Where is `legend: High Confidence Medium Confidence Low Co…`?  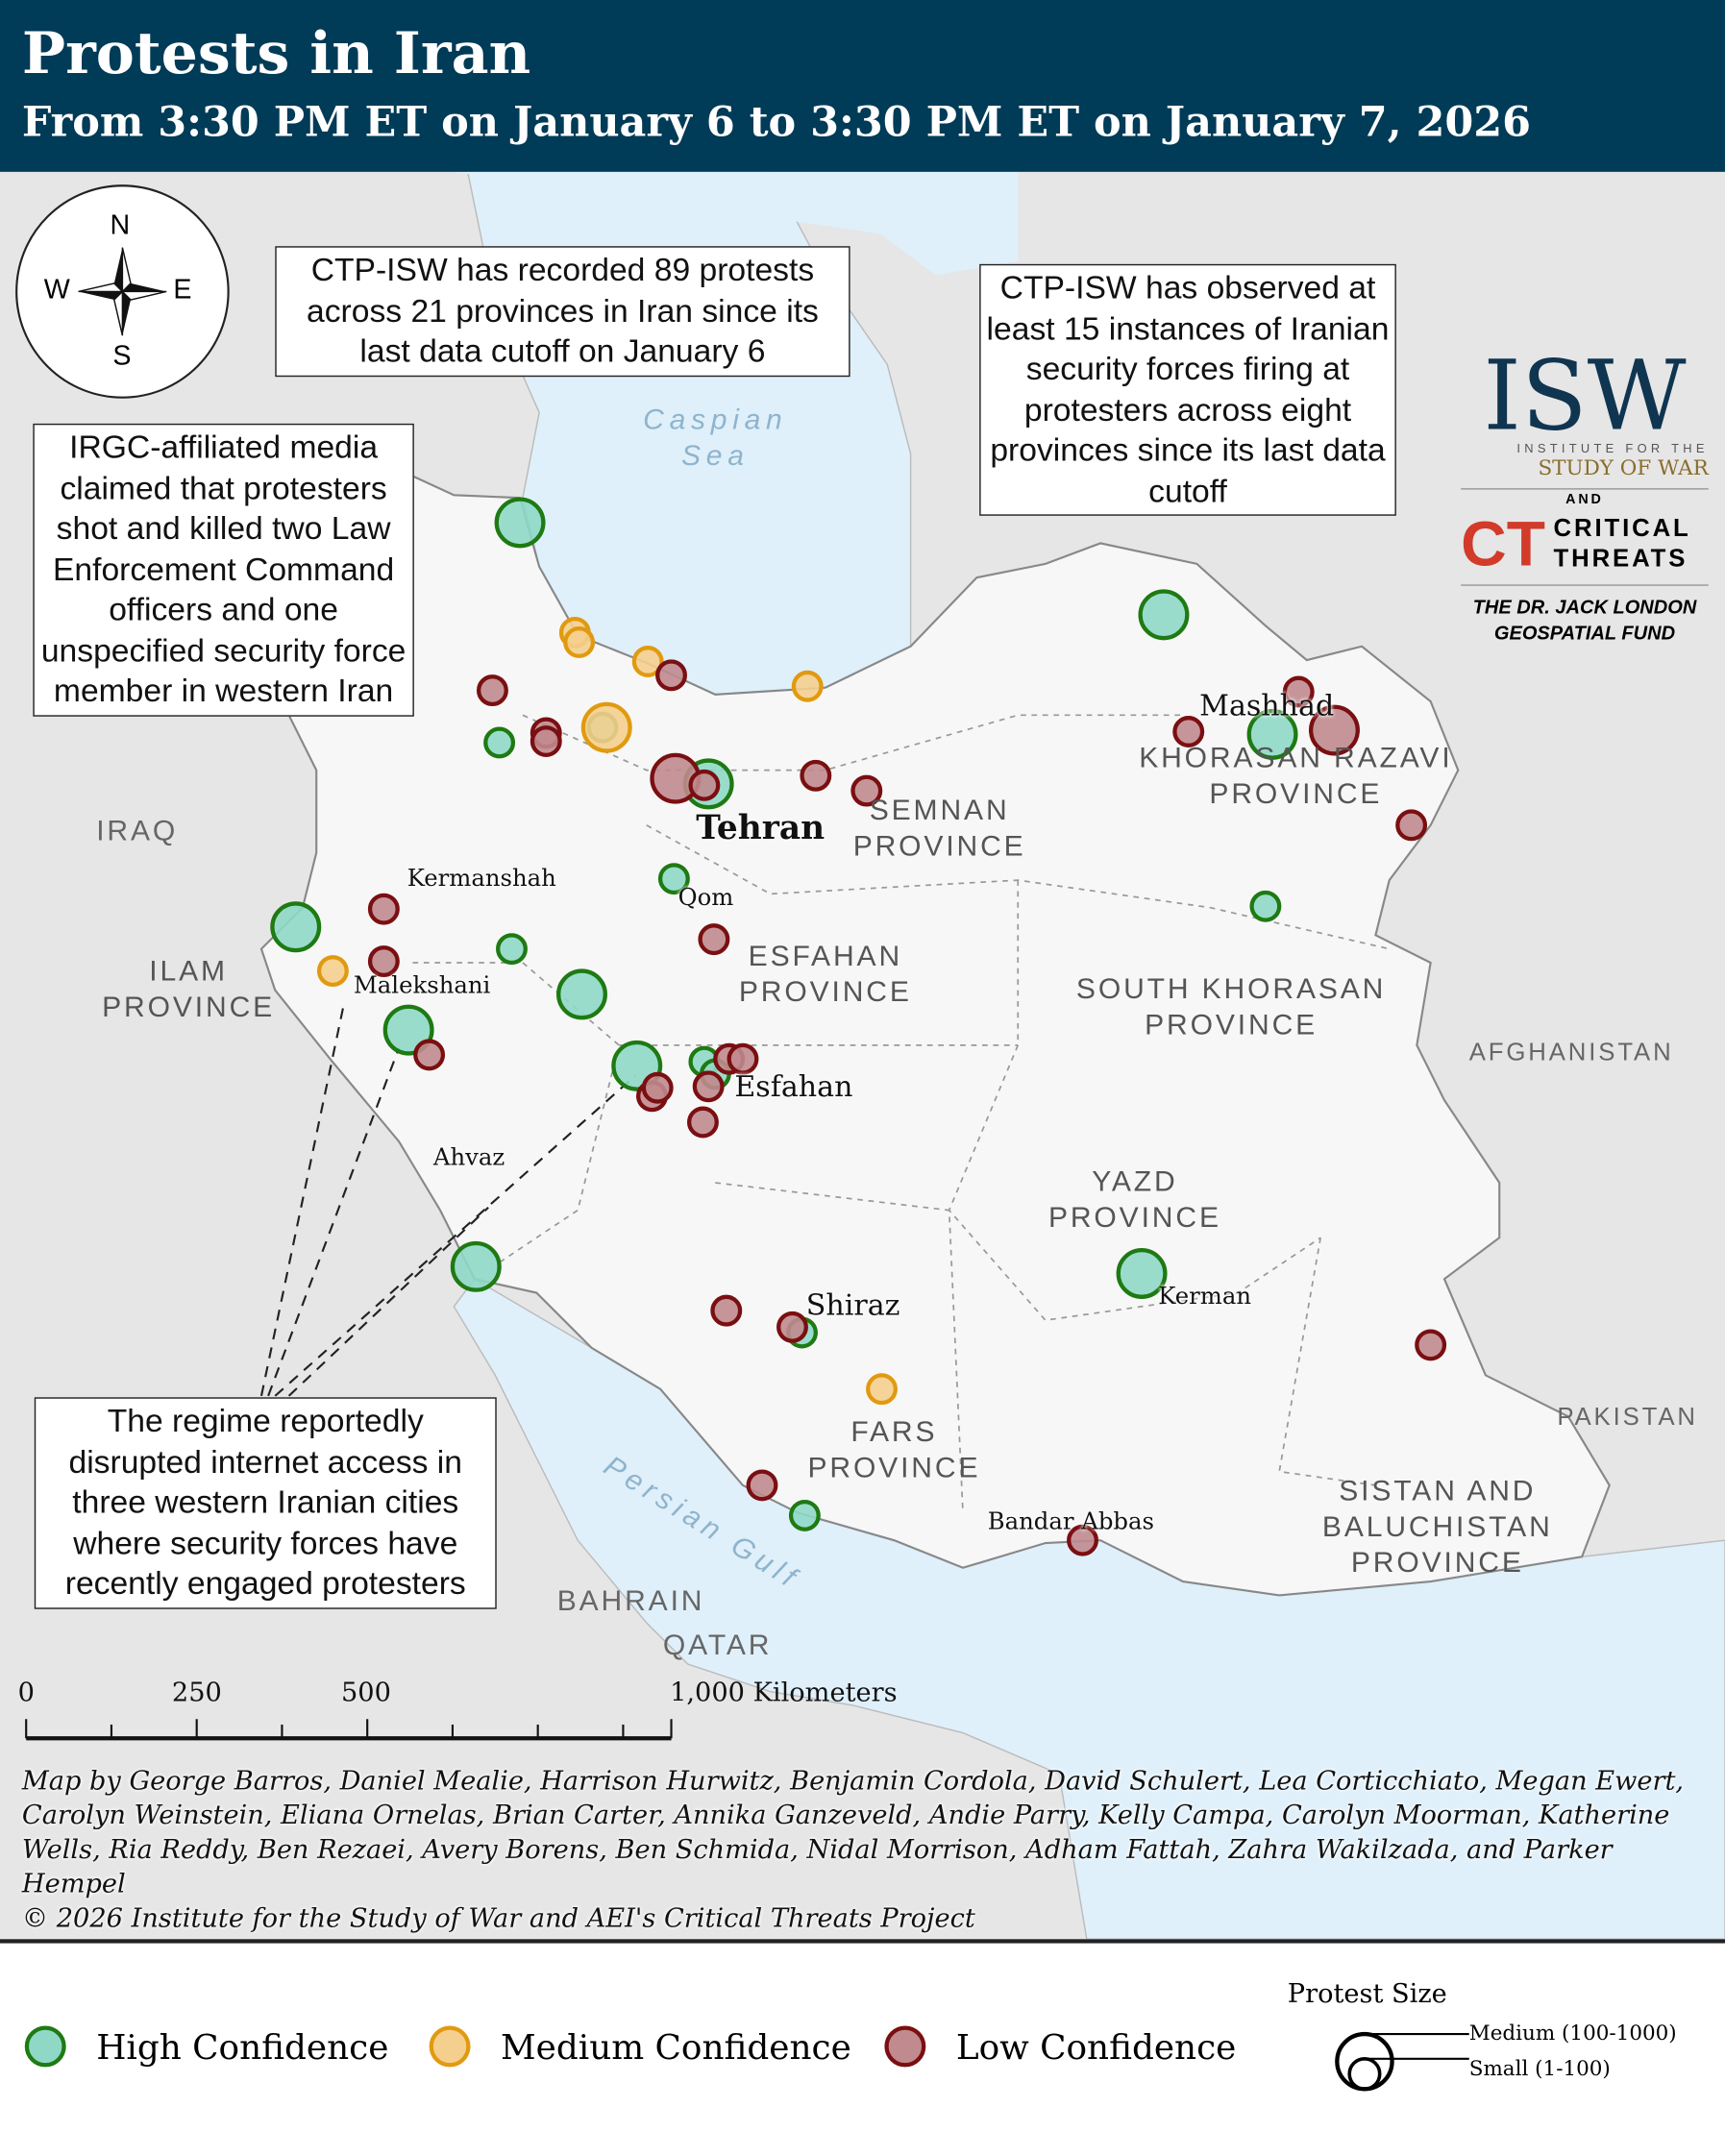
legend: High Confidence Medium Confidence Low Co… is located at coordinates (862, 2047).